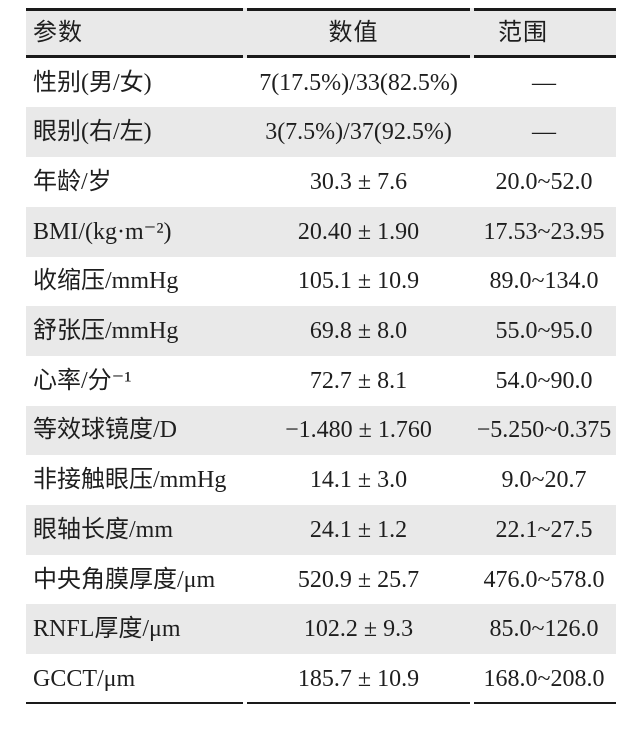 Image resolution: width=639 pixels, height=731 pixels. I want to click on param-cell: 非接触眼压/mmHg, so click(130, 480).